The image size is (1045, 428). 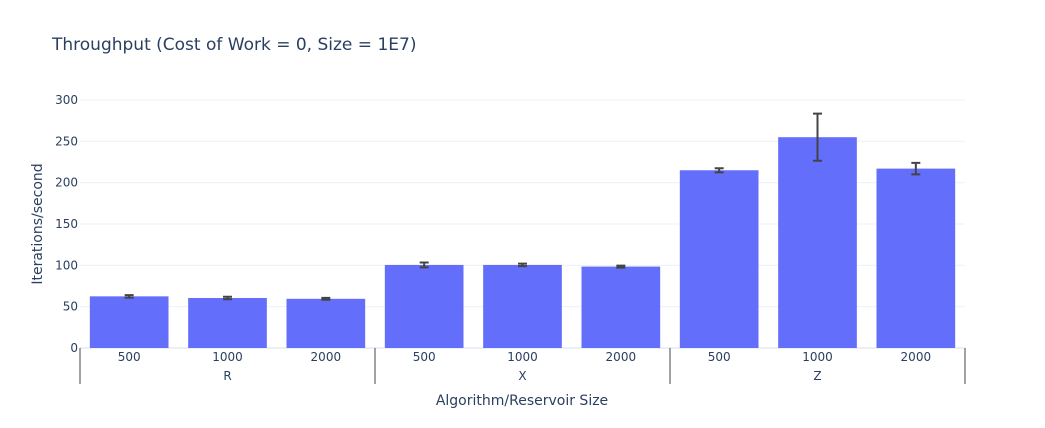 I want to click on y-tick-label: 50, so click(x=70, y=307).